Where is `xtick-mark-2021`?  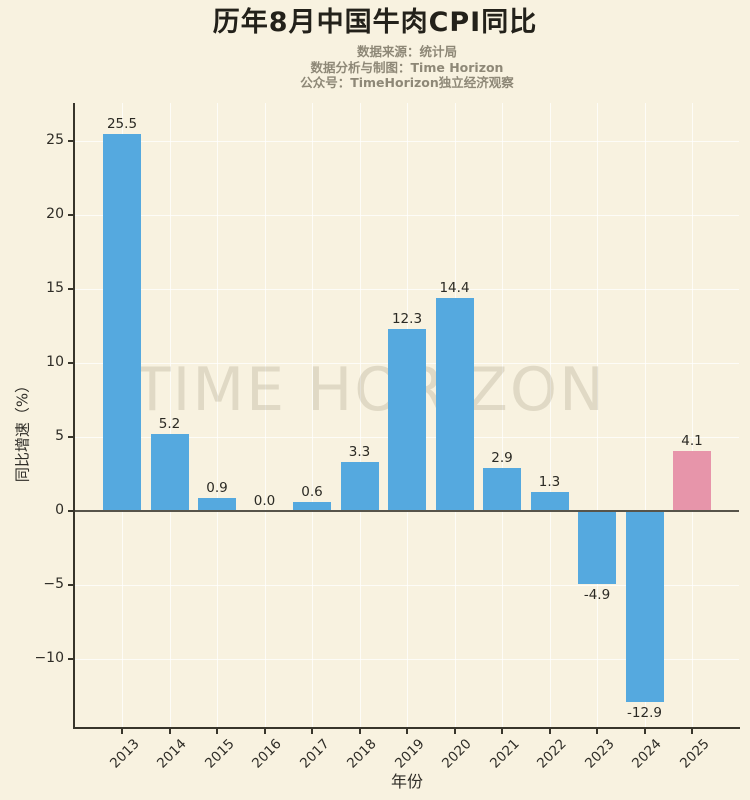 xtick-mark-2021 is located at coordinates (502, 730).